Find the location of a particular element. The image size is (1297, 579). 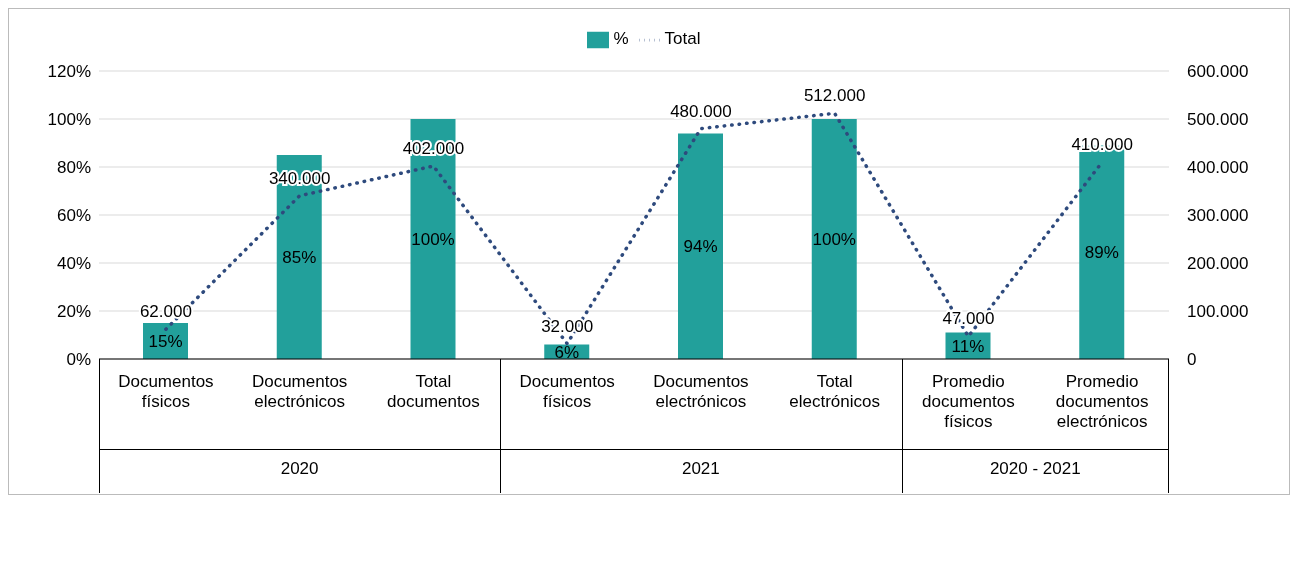

y-tick-label: 40% is located at coordinates (73, 264).